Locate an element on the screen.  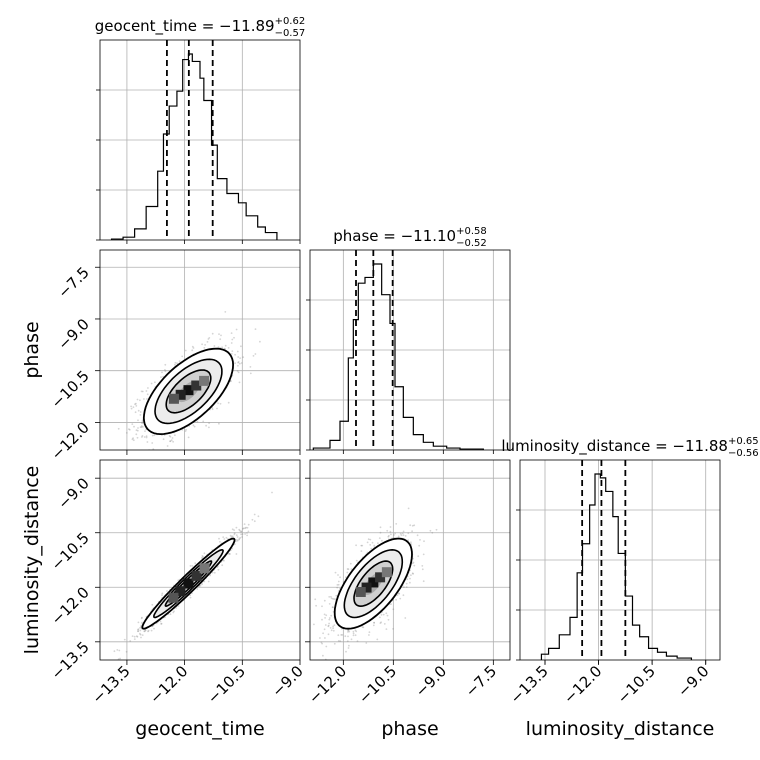
x-axis-label-geocent-time: geocent_time is located at coordinates (199, 729).